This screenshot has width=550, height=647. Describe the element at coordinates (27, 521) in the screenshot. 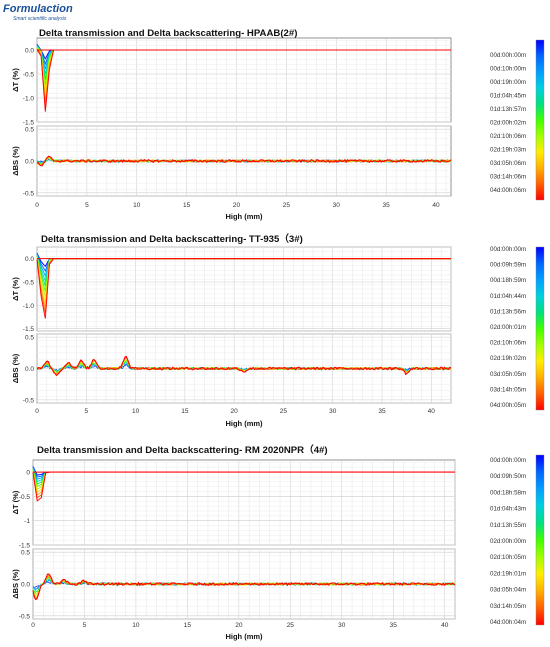

I see `y-tick-label: -1` at that location.